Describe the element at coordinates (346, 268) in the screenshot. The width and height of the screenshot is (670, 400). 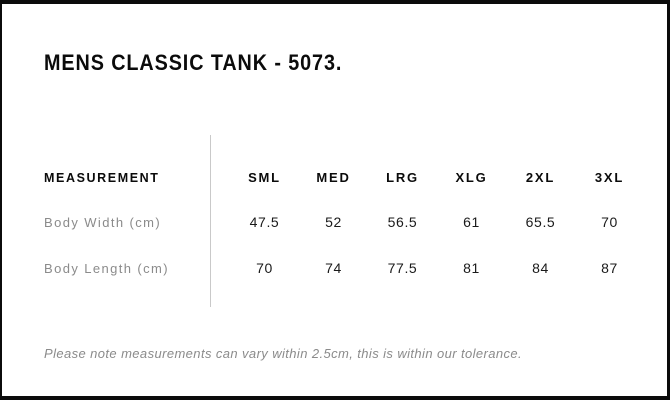
I see `table-row-body-length: Body Length (cm) 70 74 77.5 81 84 87` at that location.